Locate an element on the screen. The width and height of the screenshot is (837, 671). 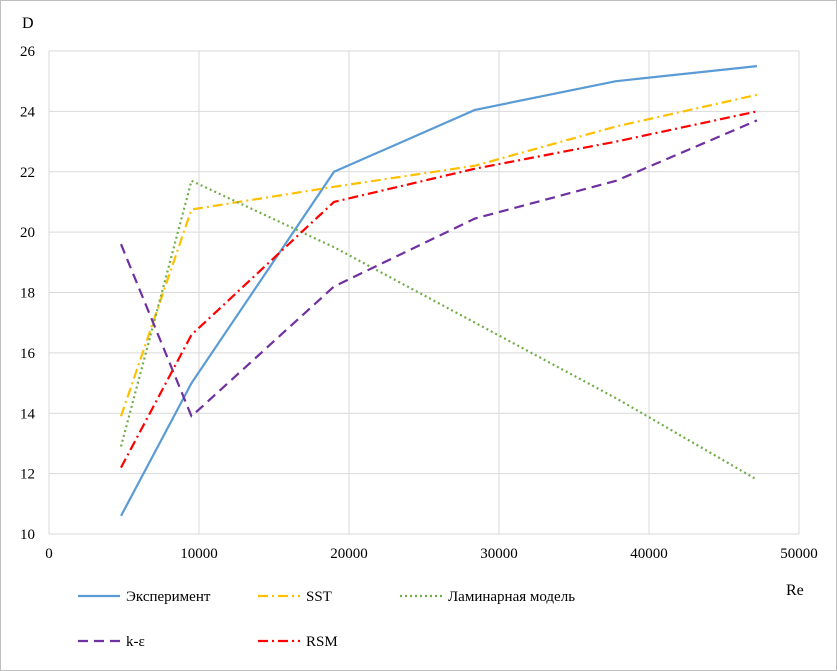
x-tick-label: 0 is located at coordinates (49, 554).